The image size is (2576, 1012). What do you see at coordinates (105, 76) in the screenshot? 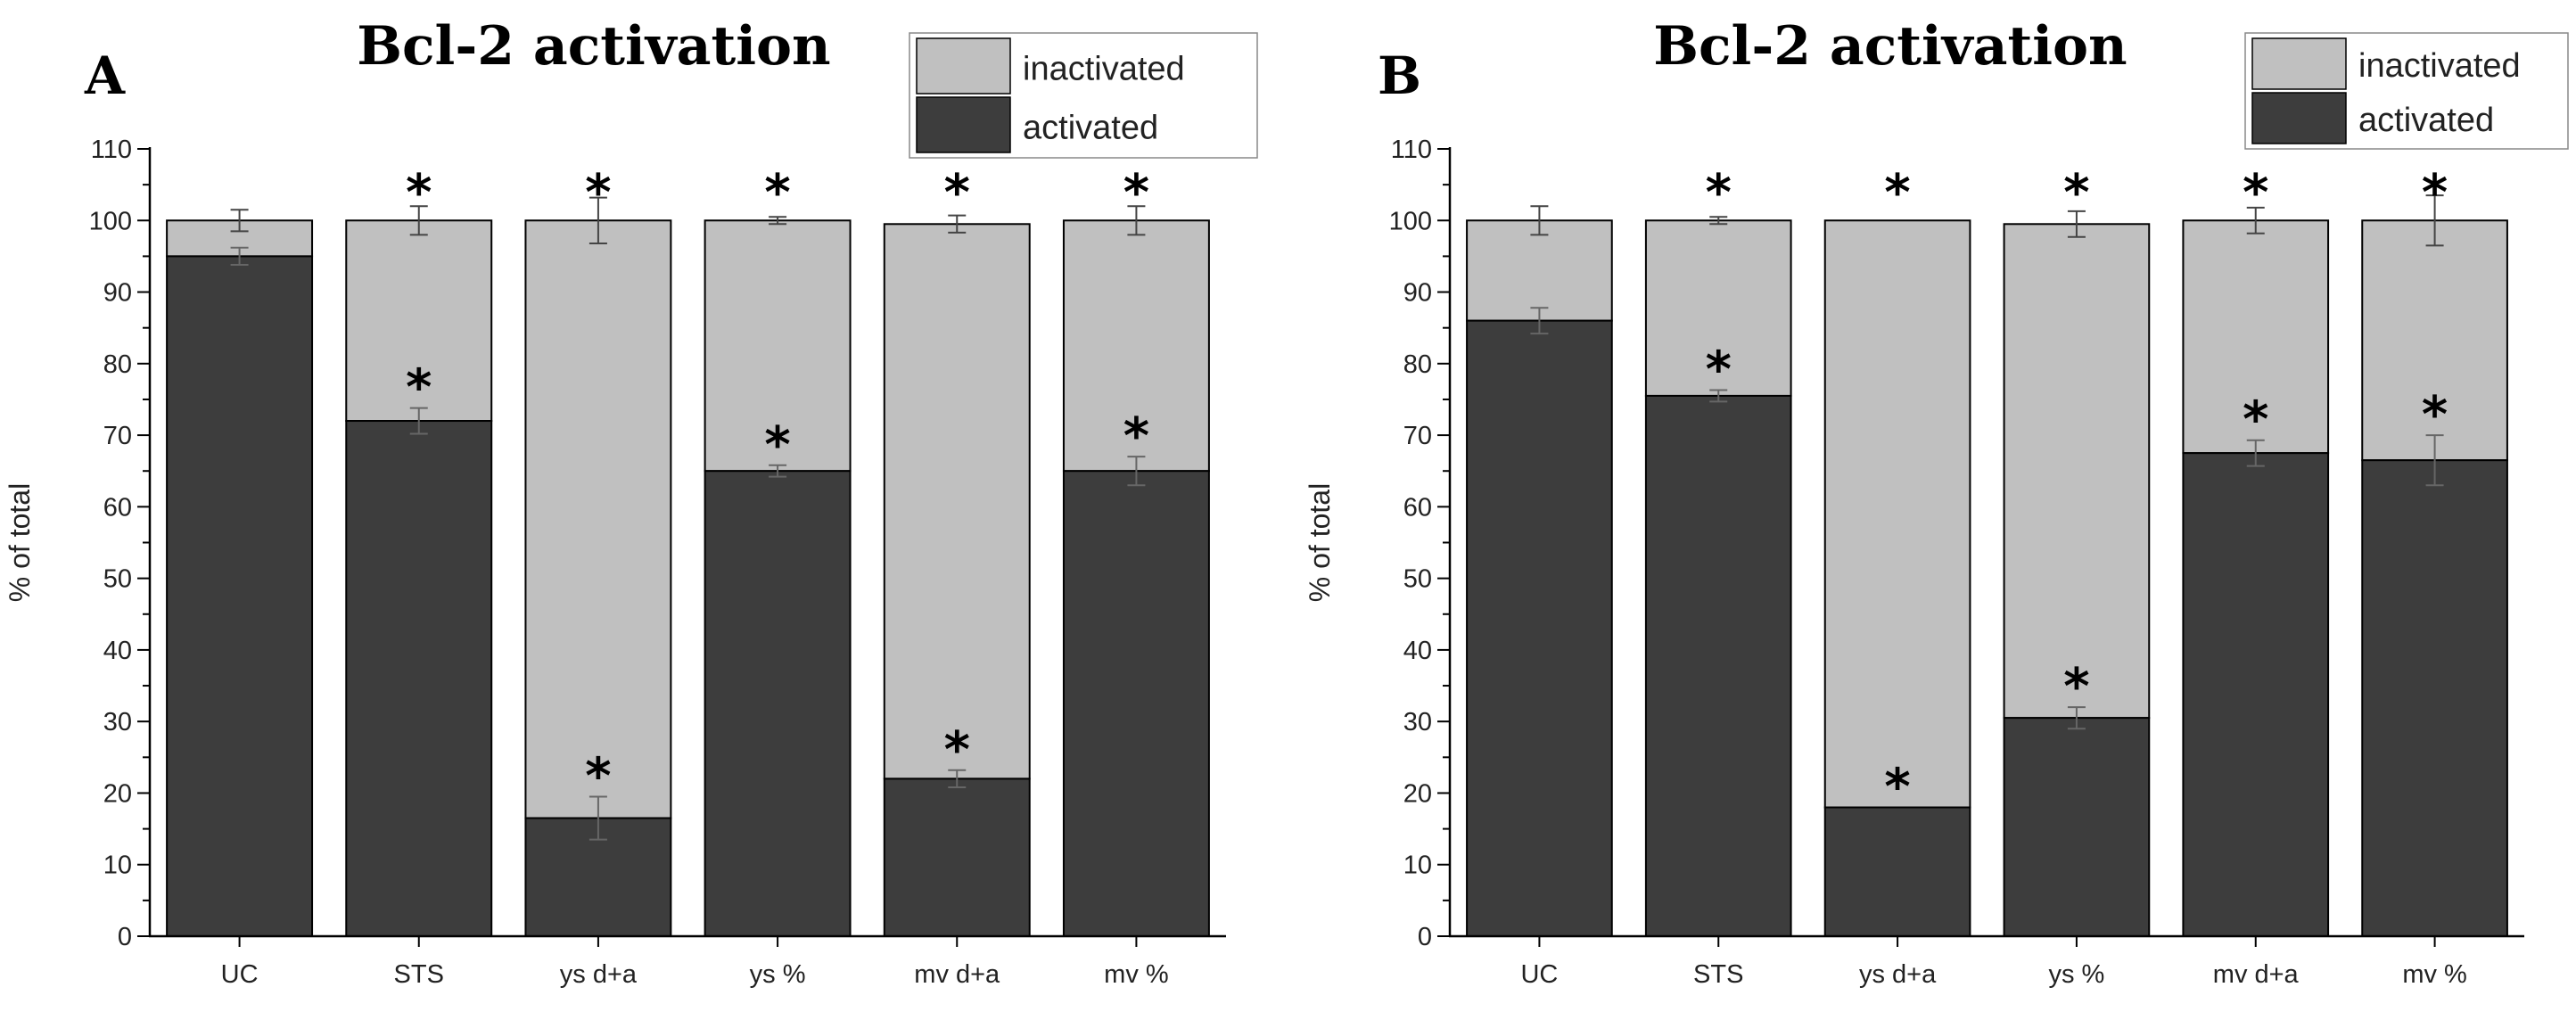
I see `panel-label: A` at bounding box center [105, 76].